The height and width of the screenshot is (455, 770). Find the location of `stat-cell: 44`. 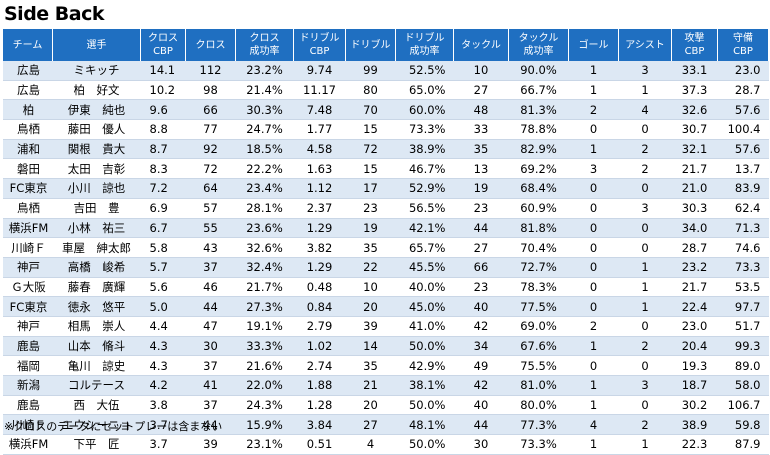

stat-cell: 44 is located at coordinates (481, 425).